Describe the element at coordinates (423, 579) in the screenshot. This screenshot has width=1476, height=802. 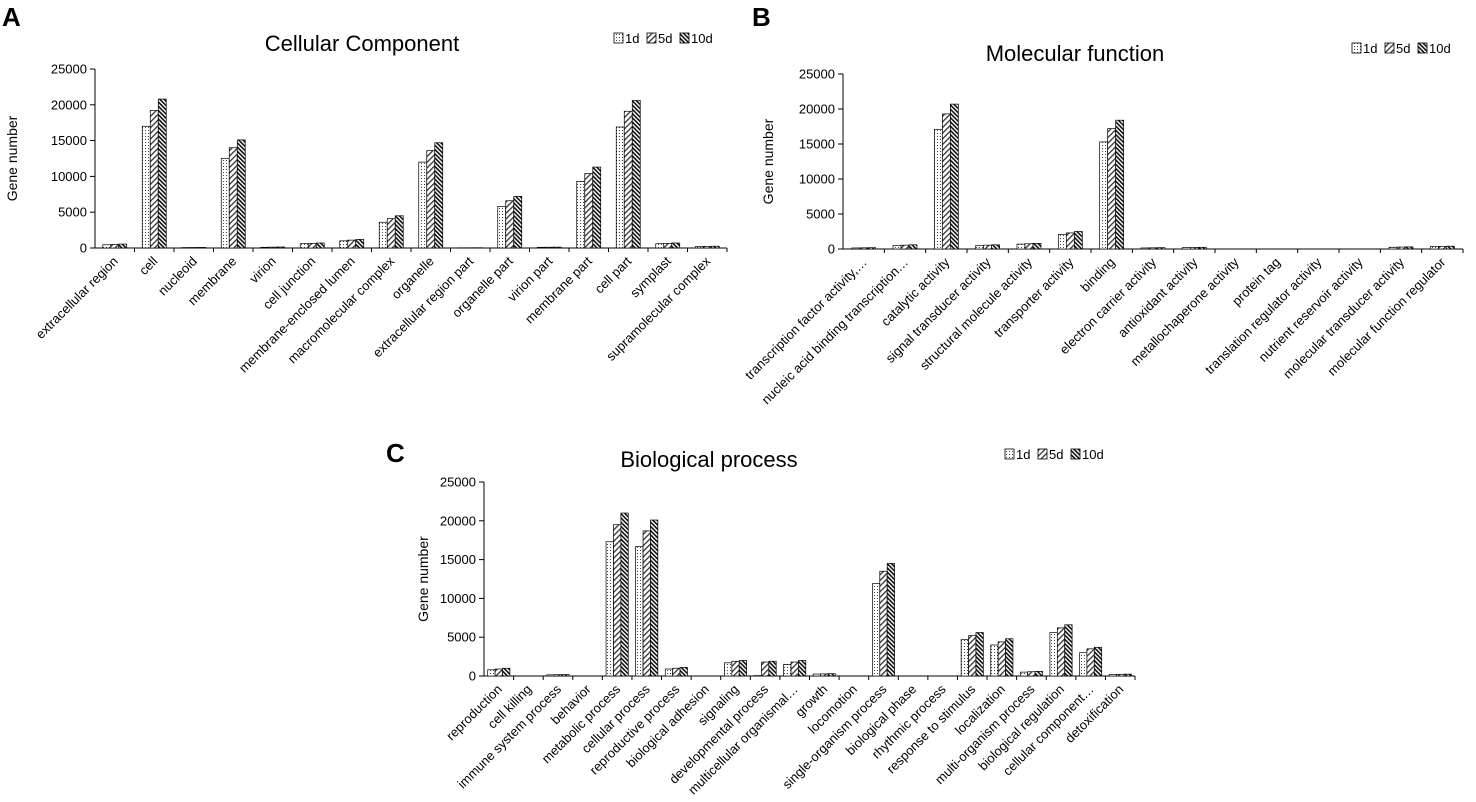
I see `y-axis-title-c: Gene number` at that location.